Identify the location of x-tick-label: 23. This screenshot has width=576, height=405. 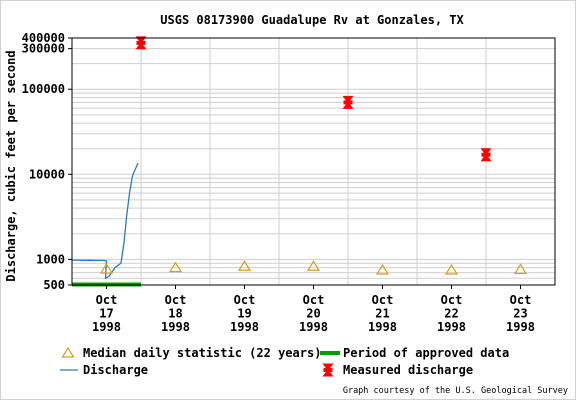
(520, 314).